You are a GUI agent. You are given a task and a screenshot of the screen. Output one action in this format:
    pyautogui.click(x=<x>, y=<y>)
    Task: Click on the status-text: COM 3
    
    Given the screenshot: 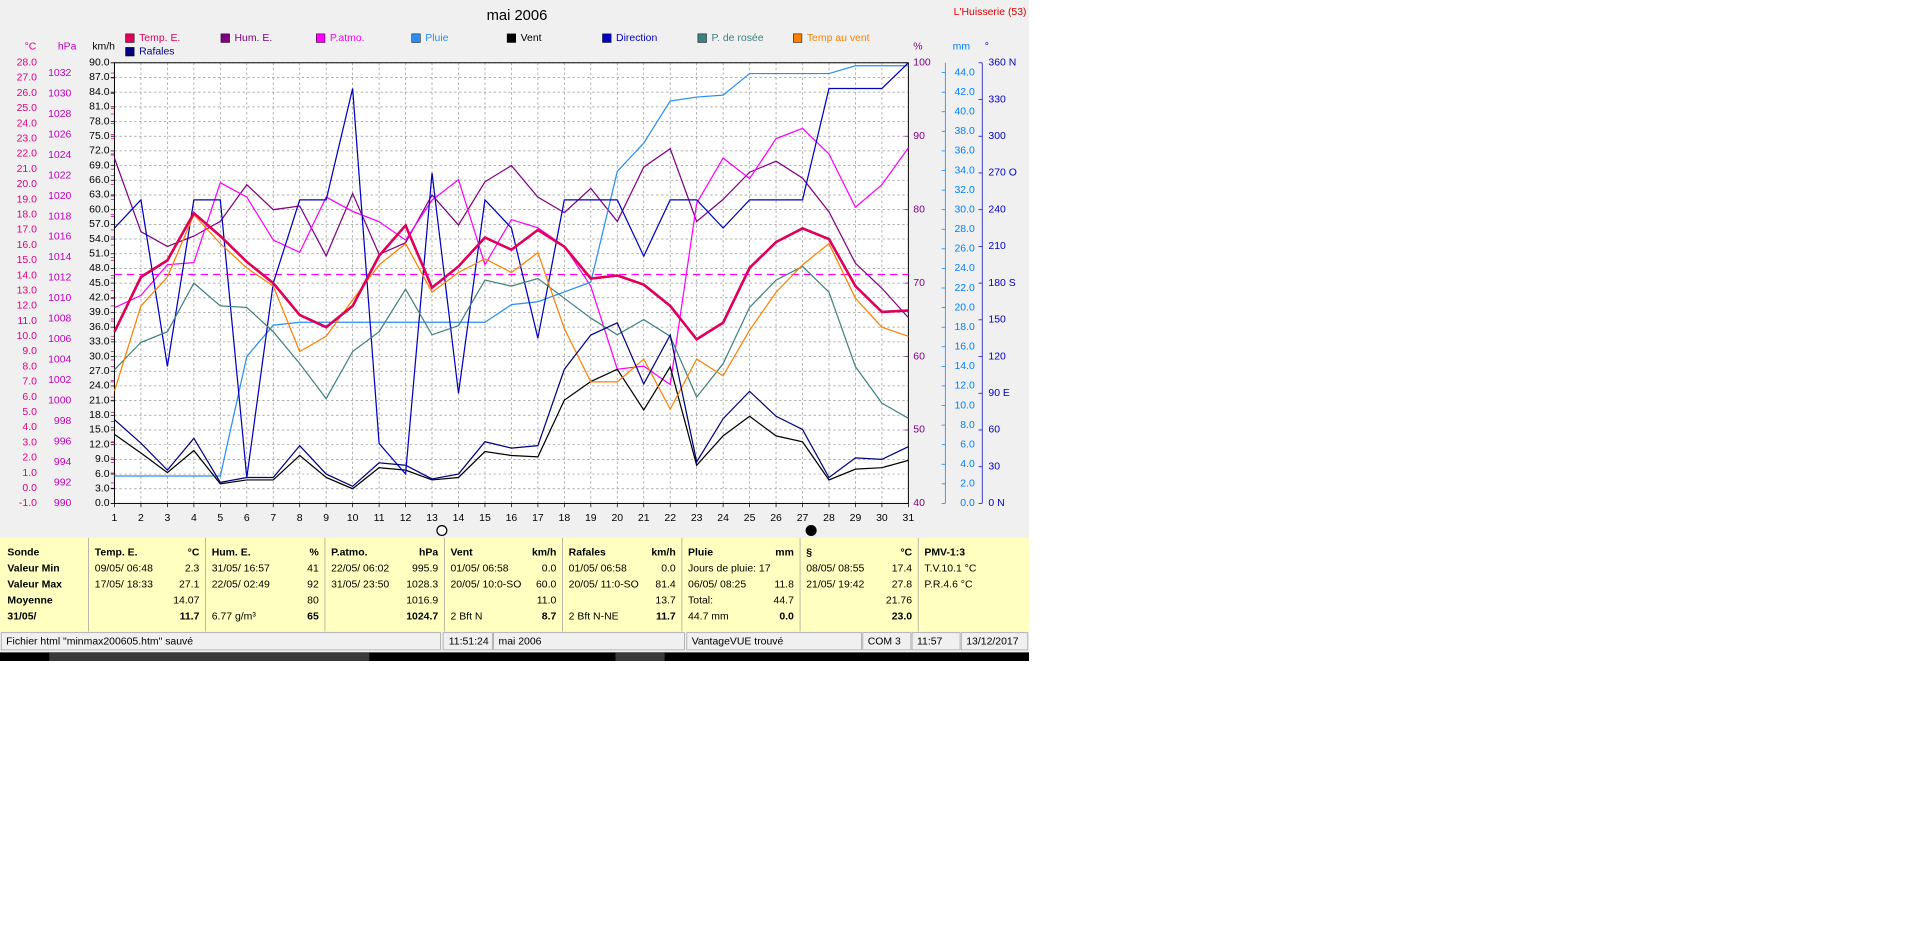 What is the action you would take?
    pyautogui.click(x=884, y=642)
    